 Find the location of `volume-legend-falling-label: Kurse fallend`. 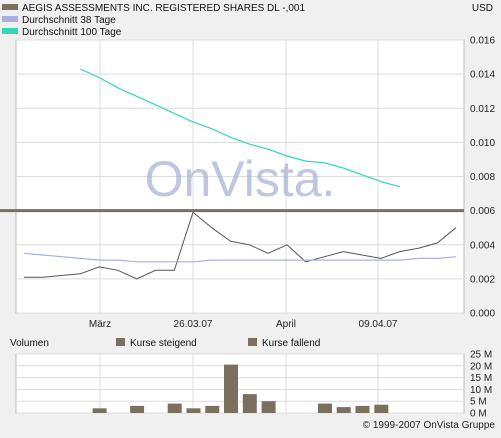

volume-legend-falling-label: Kurse fallend is located at coordinates (291, 343).